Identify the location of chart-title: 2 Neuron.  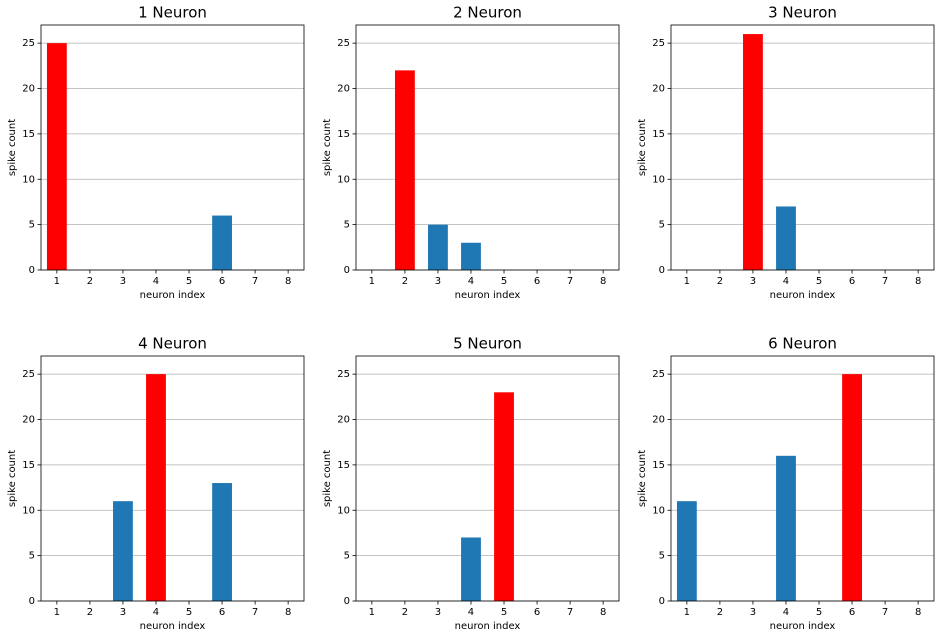
(487, 13).